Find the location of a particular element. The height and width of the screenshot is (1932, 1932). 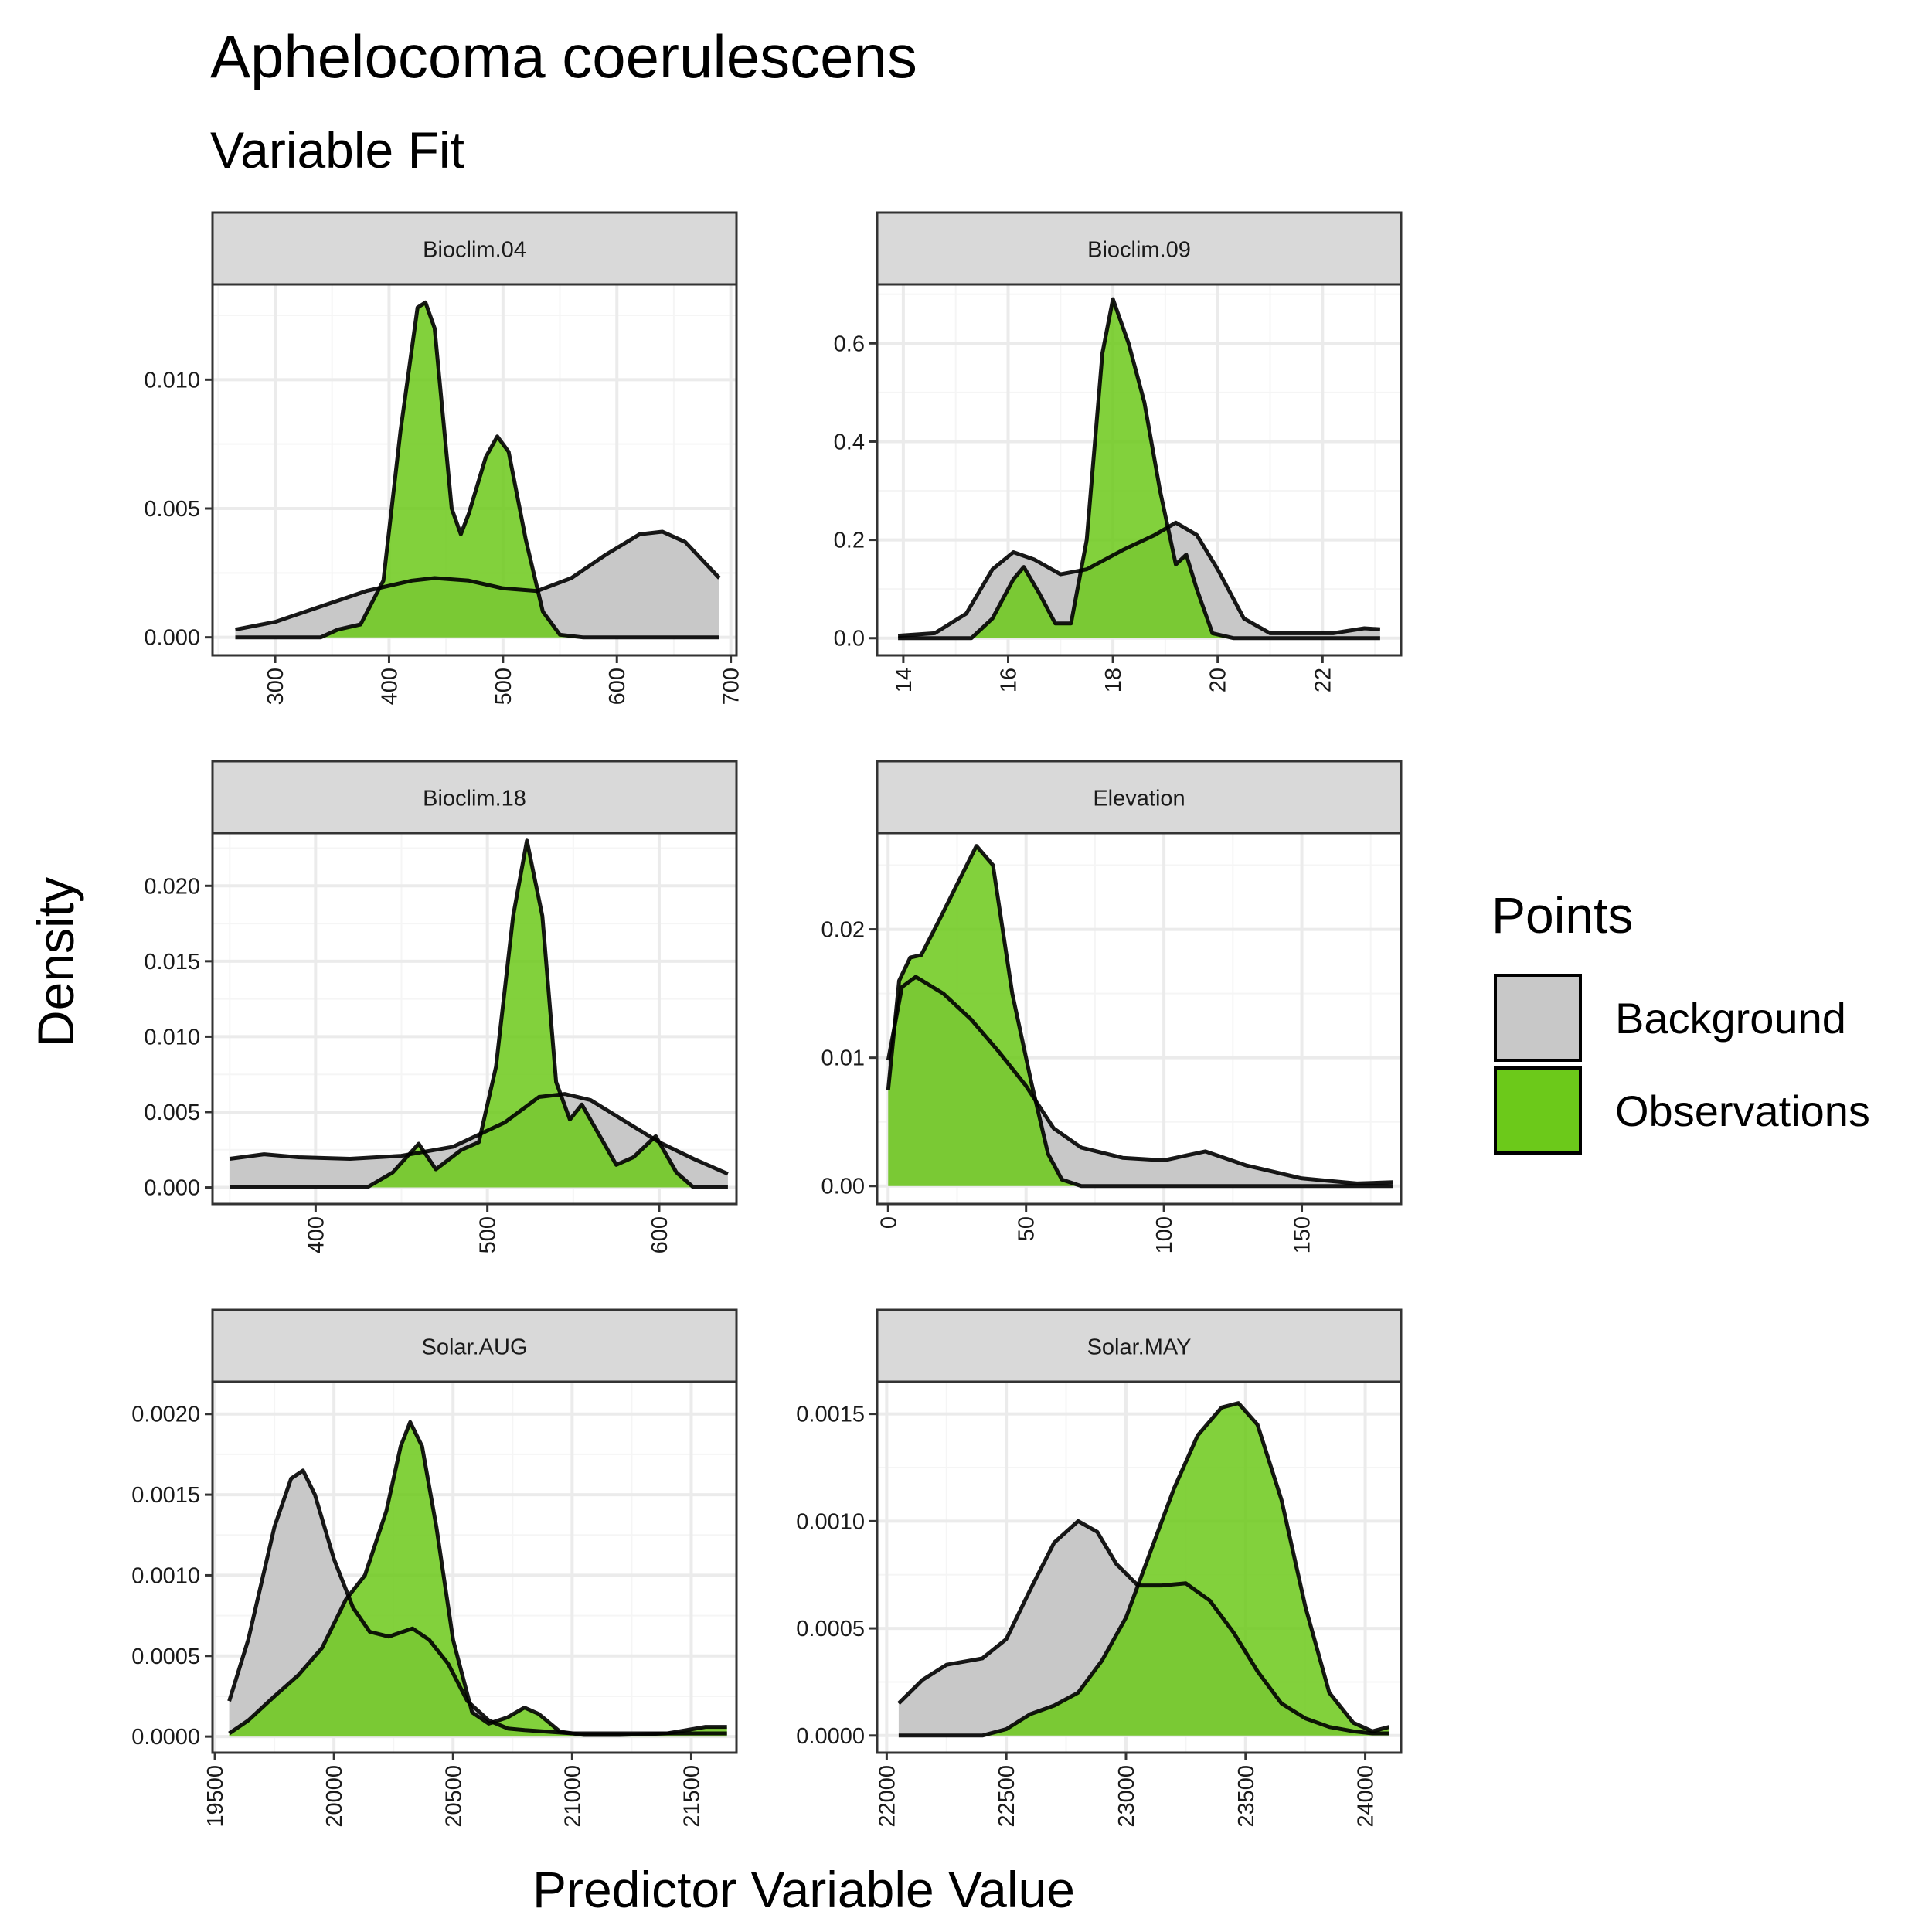

x-tick-label: 22500 is located at coordinates (1007, 1797).